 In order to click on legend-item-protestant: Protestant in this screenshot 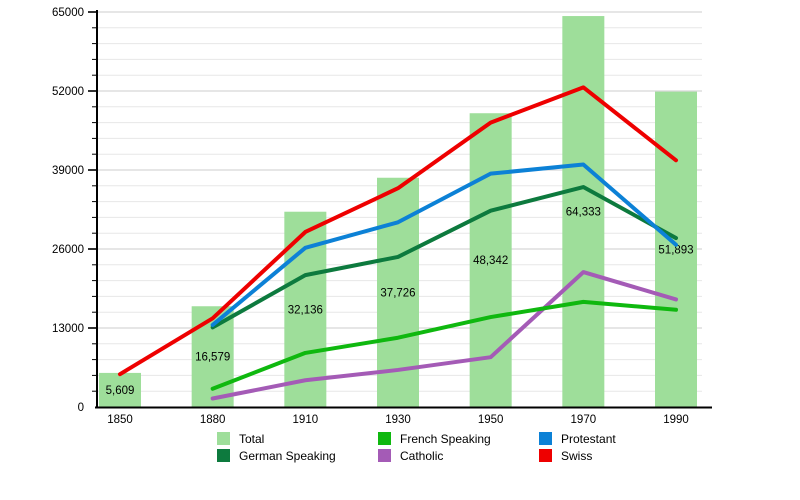, I will do `click(619, 438)`.